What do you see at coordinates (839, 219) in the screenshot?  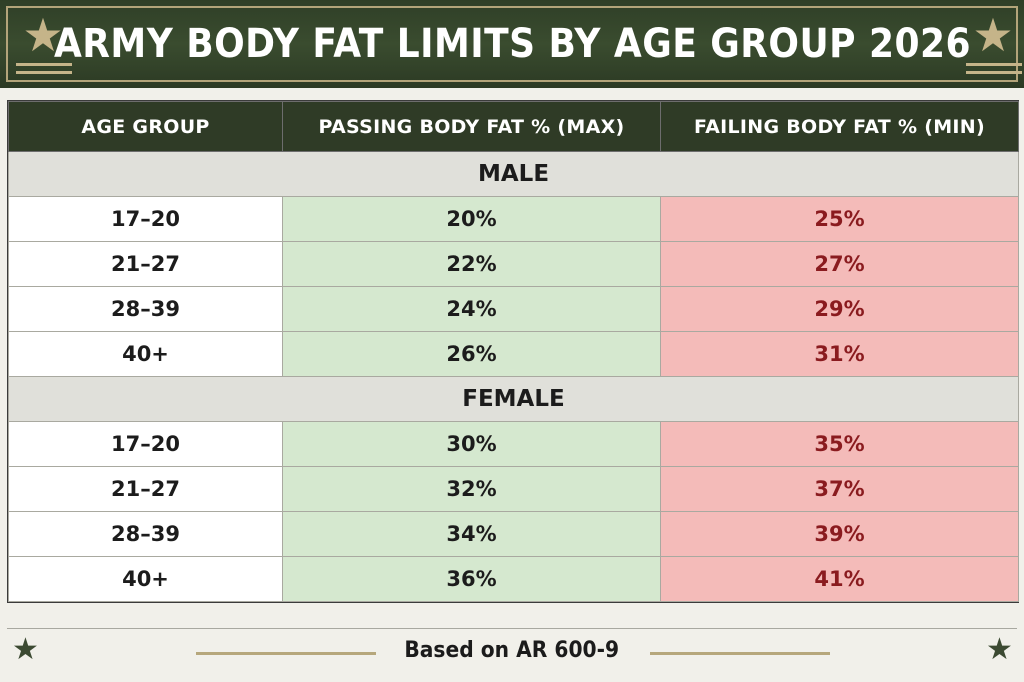 I see `failing-cell: 25%` at bounding box center [839, 219].